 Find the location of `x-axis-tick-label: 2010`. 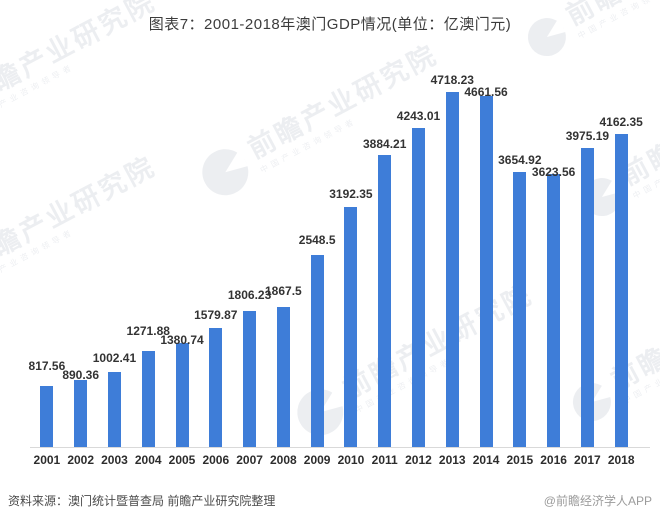

x-axis-tick-label: 2010 is located at coordinates (351, 460).